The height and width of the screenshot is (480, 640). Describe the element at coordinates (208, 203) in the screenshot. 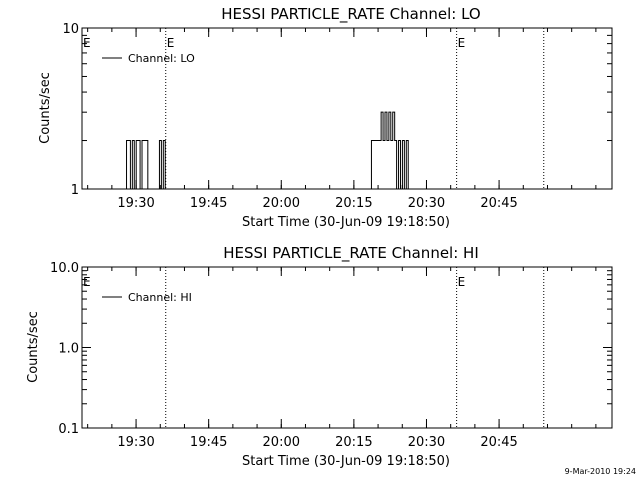

I see `lo-x-tick-label: 19:45` at that location.